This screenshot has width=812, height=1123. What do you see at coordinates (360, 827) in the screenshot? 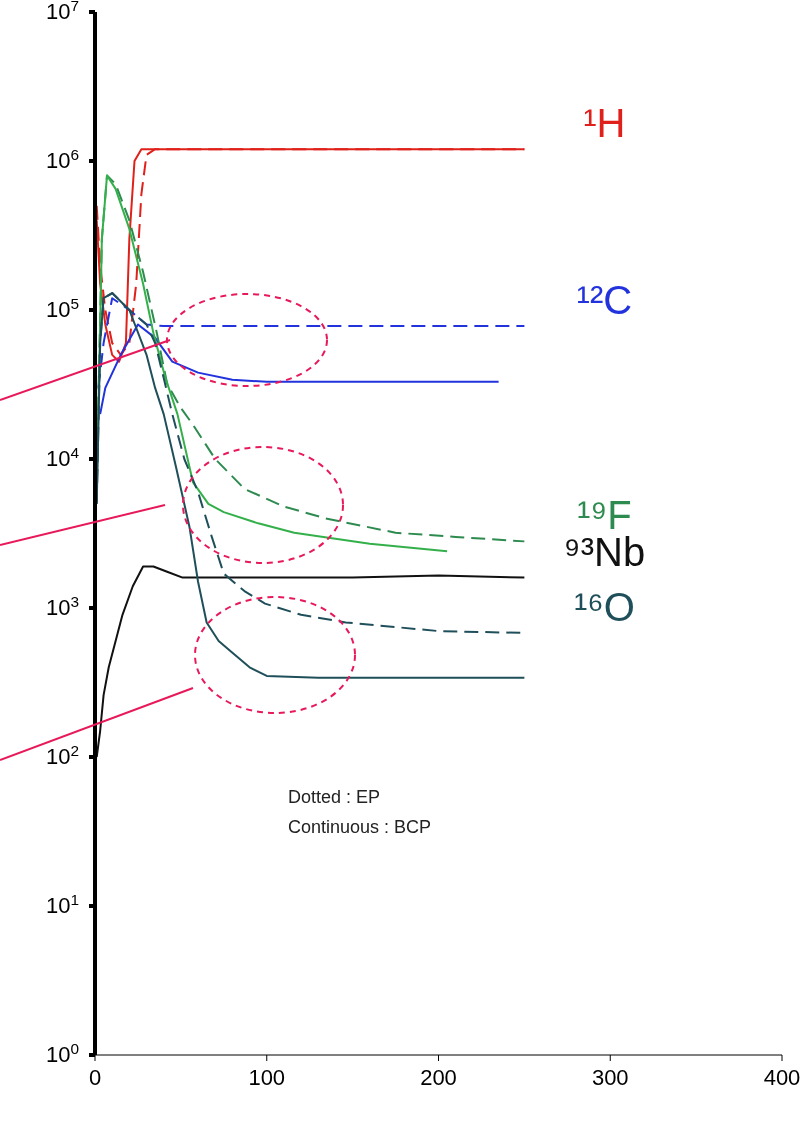
I see `annotation: Continuous : BCP` at bounding box center [360, 827].